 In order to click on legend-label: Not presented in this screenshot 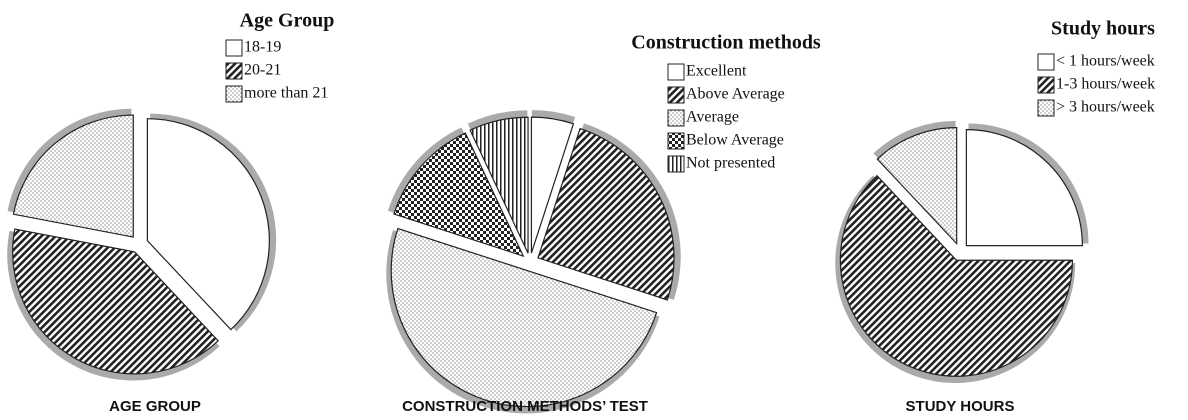, I will do `click(730, 163)`.